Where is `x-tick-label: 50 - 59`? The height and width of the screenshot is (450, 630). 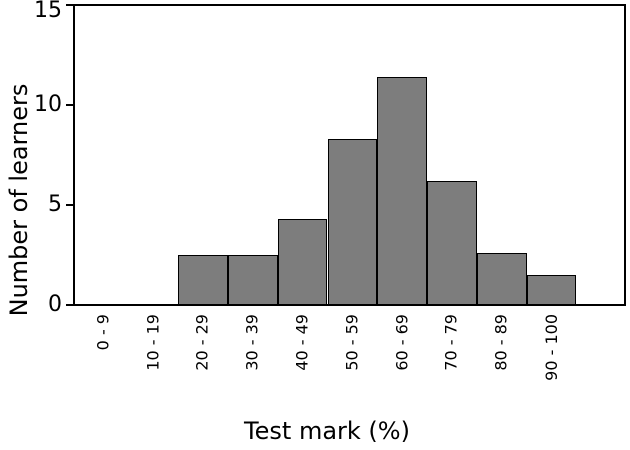
x-tick-label: 50 - 59 is located at coordinates (352, 342).